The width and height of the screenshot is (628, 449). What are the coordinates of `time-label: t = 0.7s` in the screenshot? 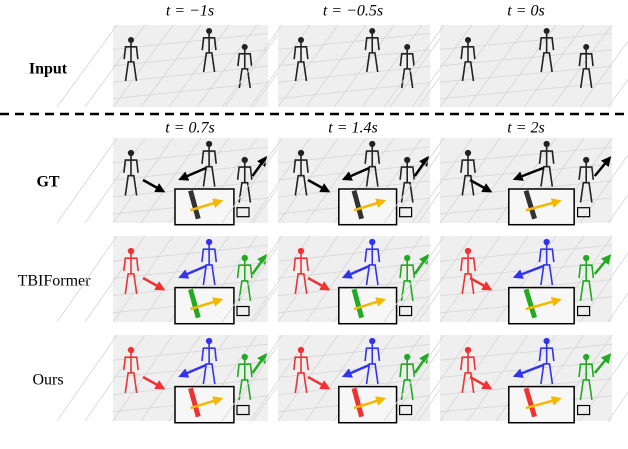 It's located at (189, 128).